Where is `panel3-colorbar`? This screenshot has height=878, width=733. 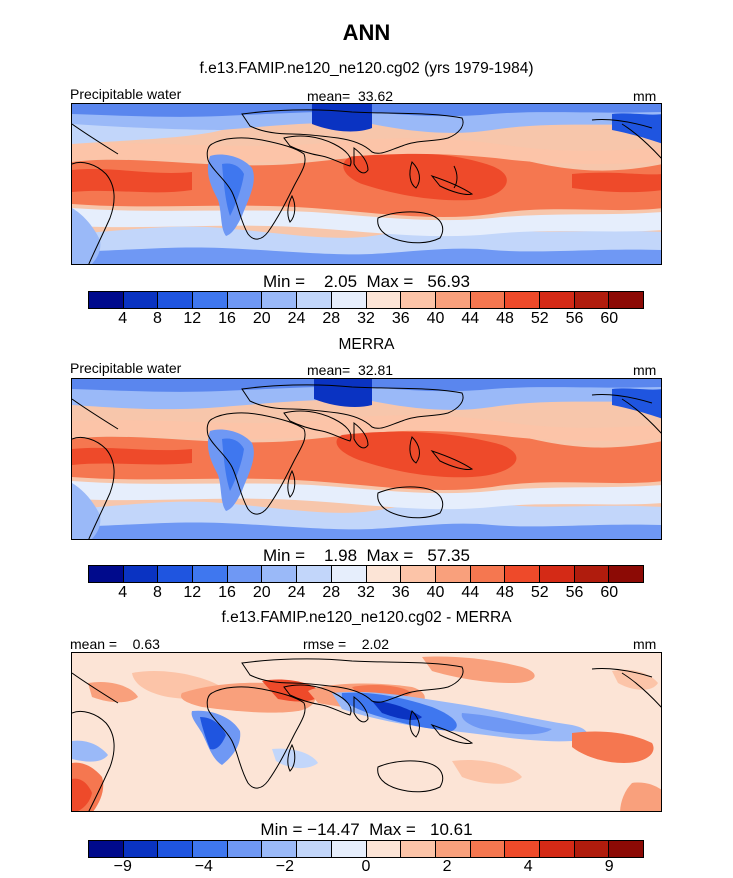 panel3-colorbar is located at coordinates (366, 849).